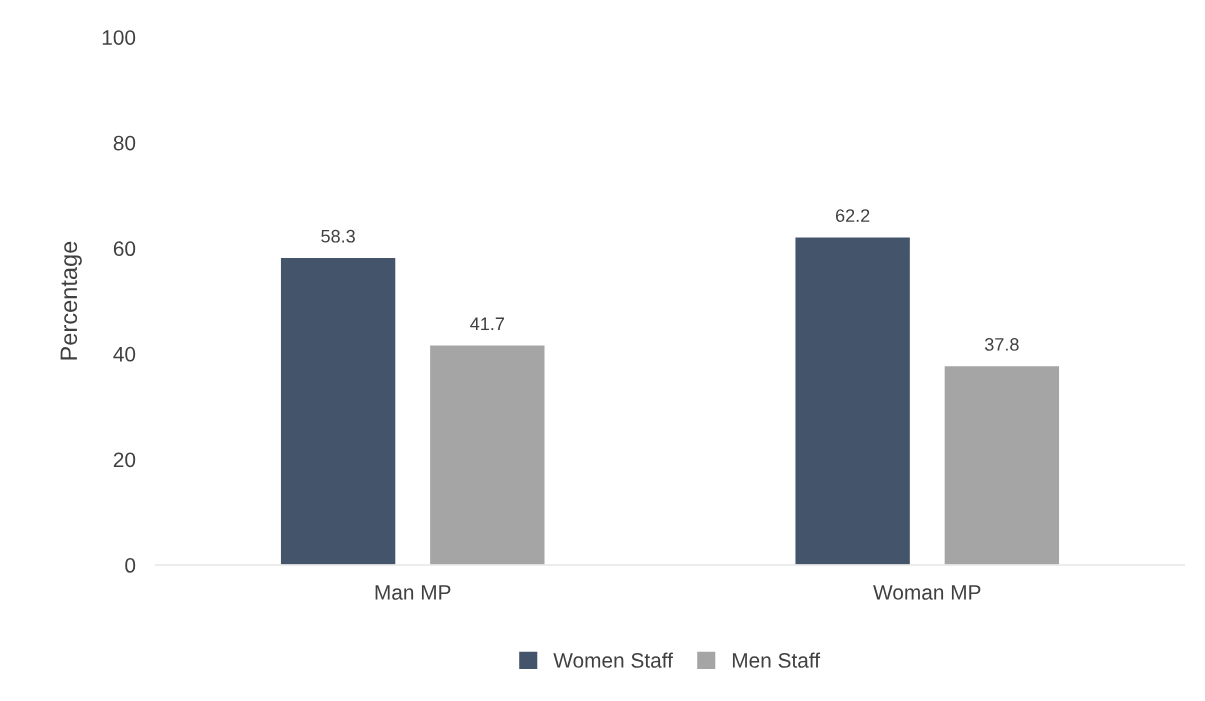 This screenshot has width=1205, height=701. What do you see at coordinates (487, 324) in the screenshot?
I see `data-label: 41.7` at bounding box center [487, 324].